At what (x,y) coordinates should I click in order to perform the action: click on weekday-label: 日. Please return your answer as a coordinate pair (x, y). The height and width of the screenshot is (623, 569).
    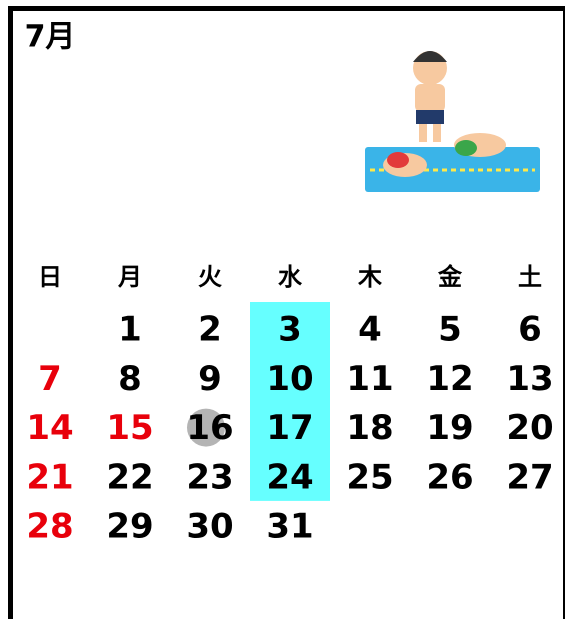
    Looking at the image, I should click on (50, 277).